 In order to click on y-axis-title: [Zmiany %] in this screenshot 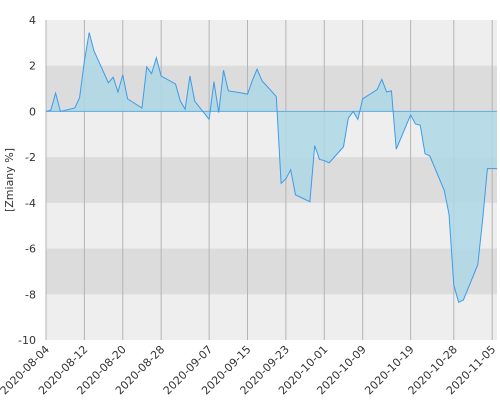, I will do `click(9, 180)`.